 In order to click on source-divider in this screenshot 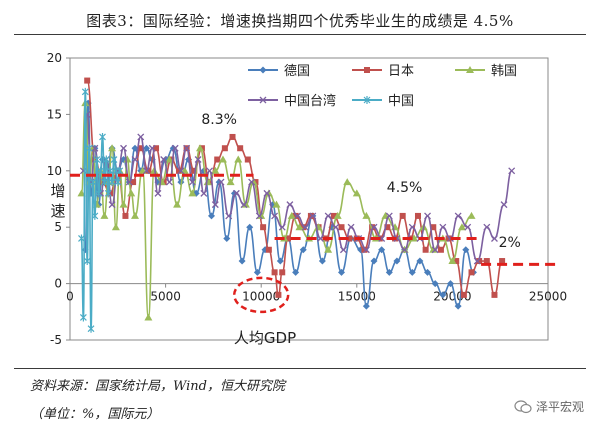, I will do `click(300, 368)`.